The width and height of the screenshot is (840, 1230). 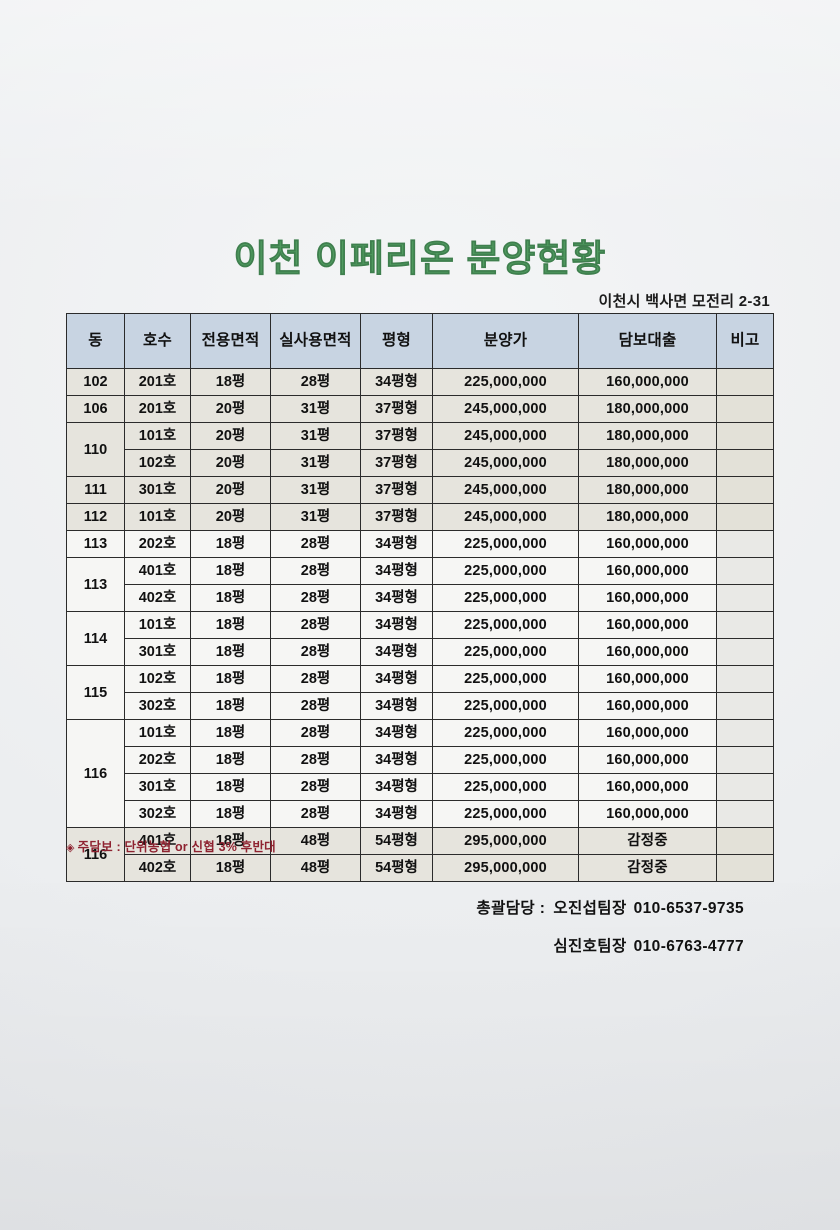 I want to click on table-row: 111 301호 20평 31평 37평형 245,000,000 180,000,000, so click(x=420, y=490).